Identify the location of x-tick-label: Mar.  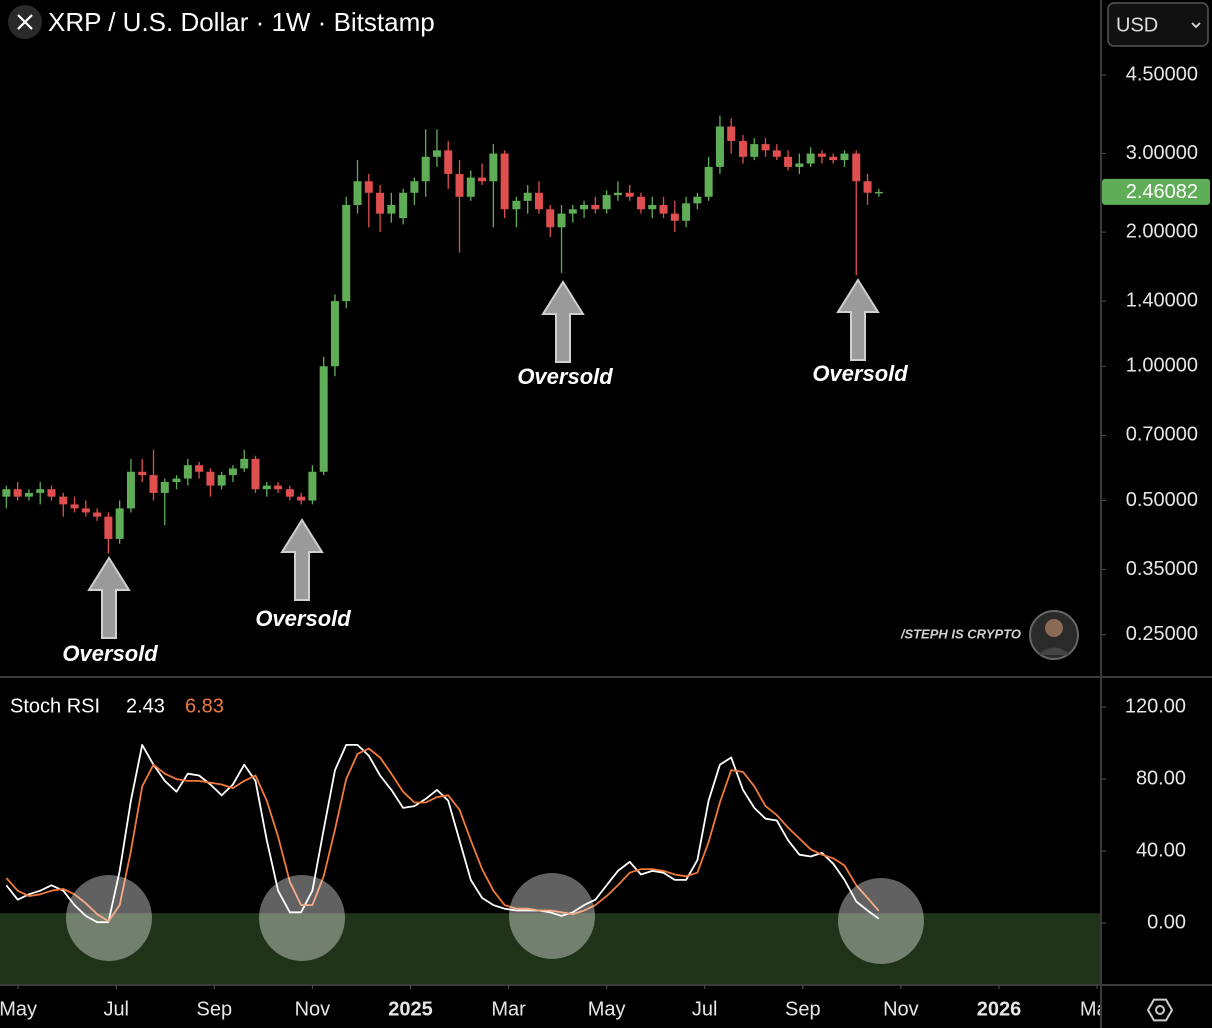
(1097, 1009).